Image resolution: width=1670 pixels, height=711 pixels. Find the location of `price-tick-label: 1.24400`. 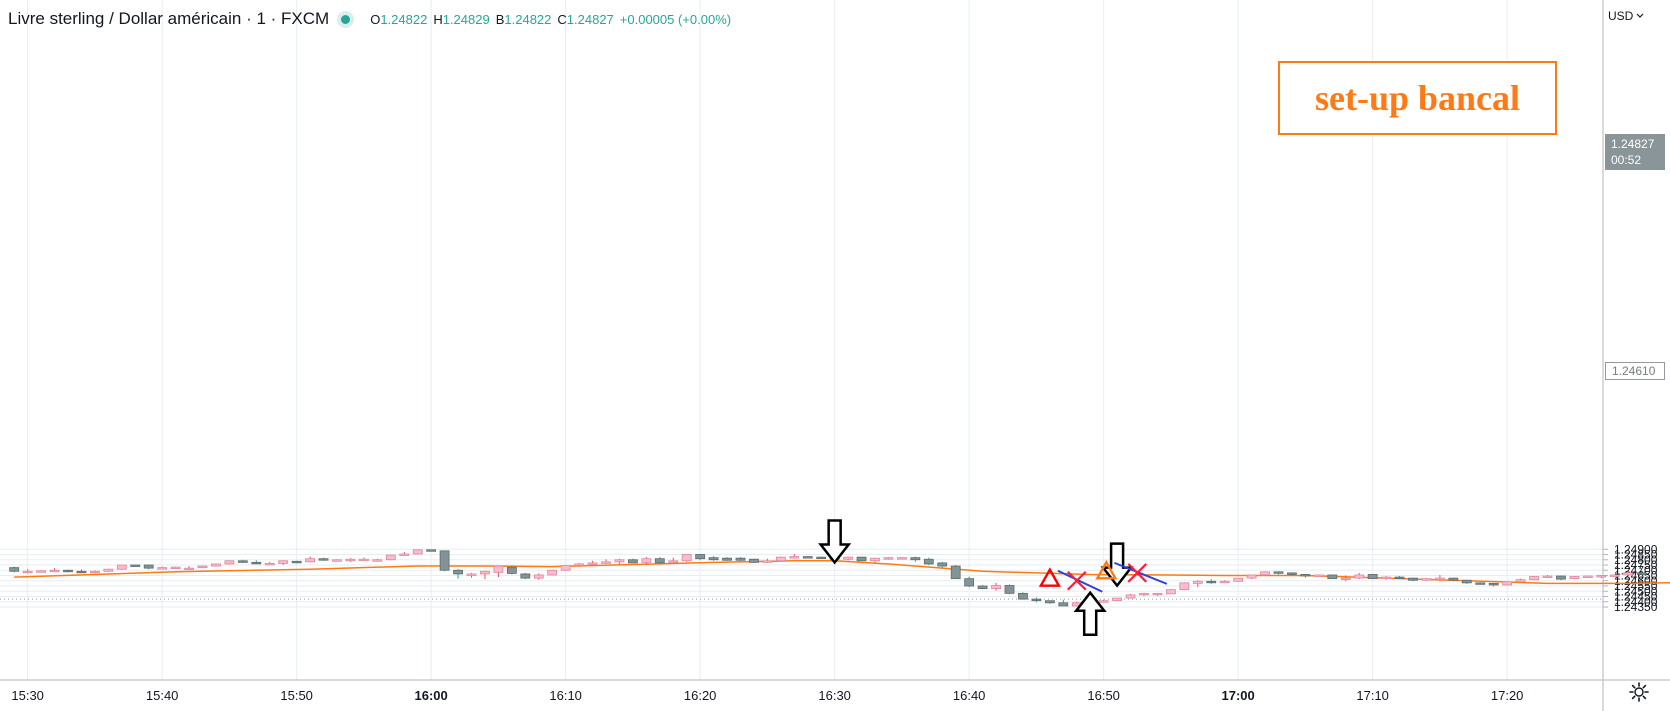

price-tick-label: 1.24400 is located at coordinates (1636, 602).